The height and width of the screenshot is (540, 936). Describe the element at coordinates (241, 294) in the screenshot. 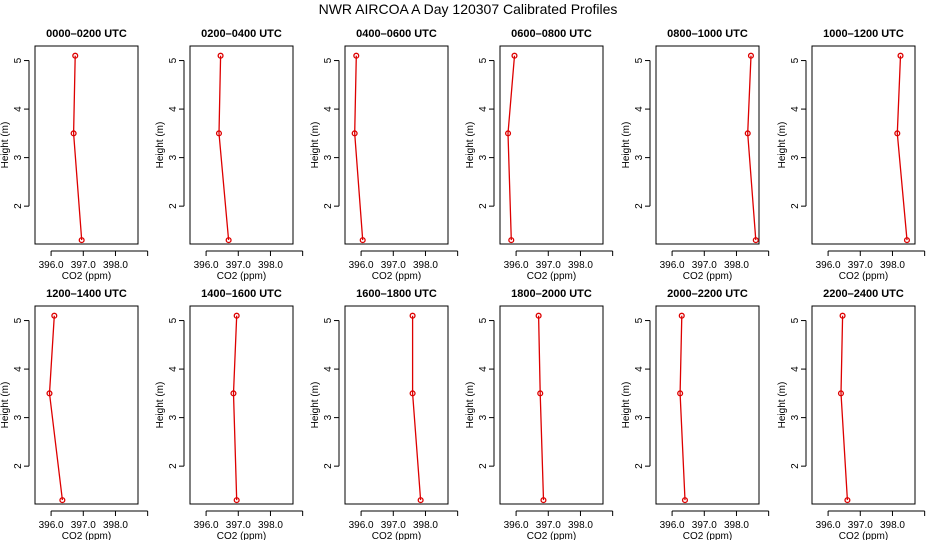

I see `panel-title: 1400–1600 UTC` at that location.